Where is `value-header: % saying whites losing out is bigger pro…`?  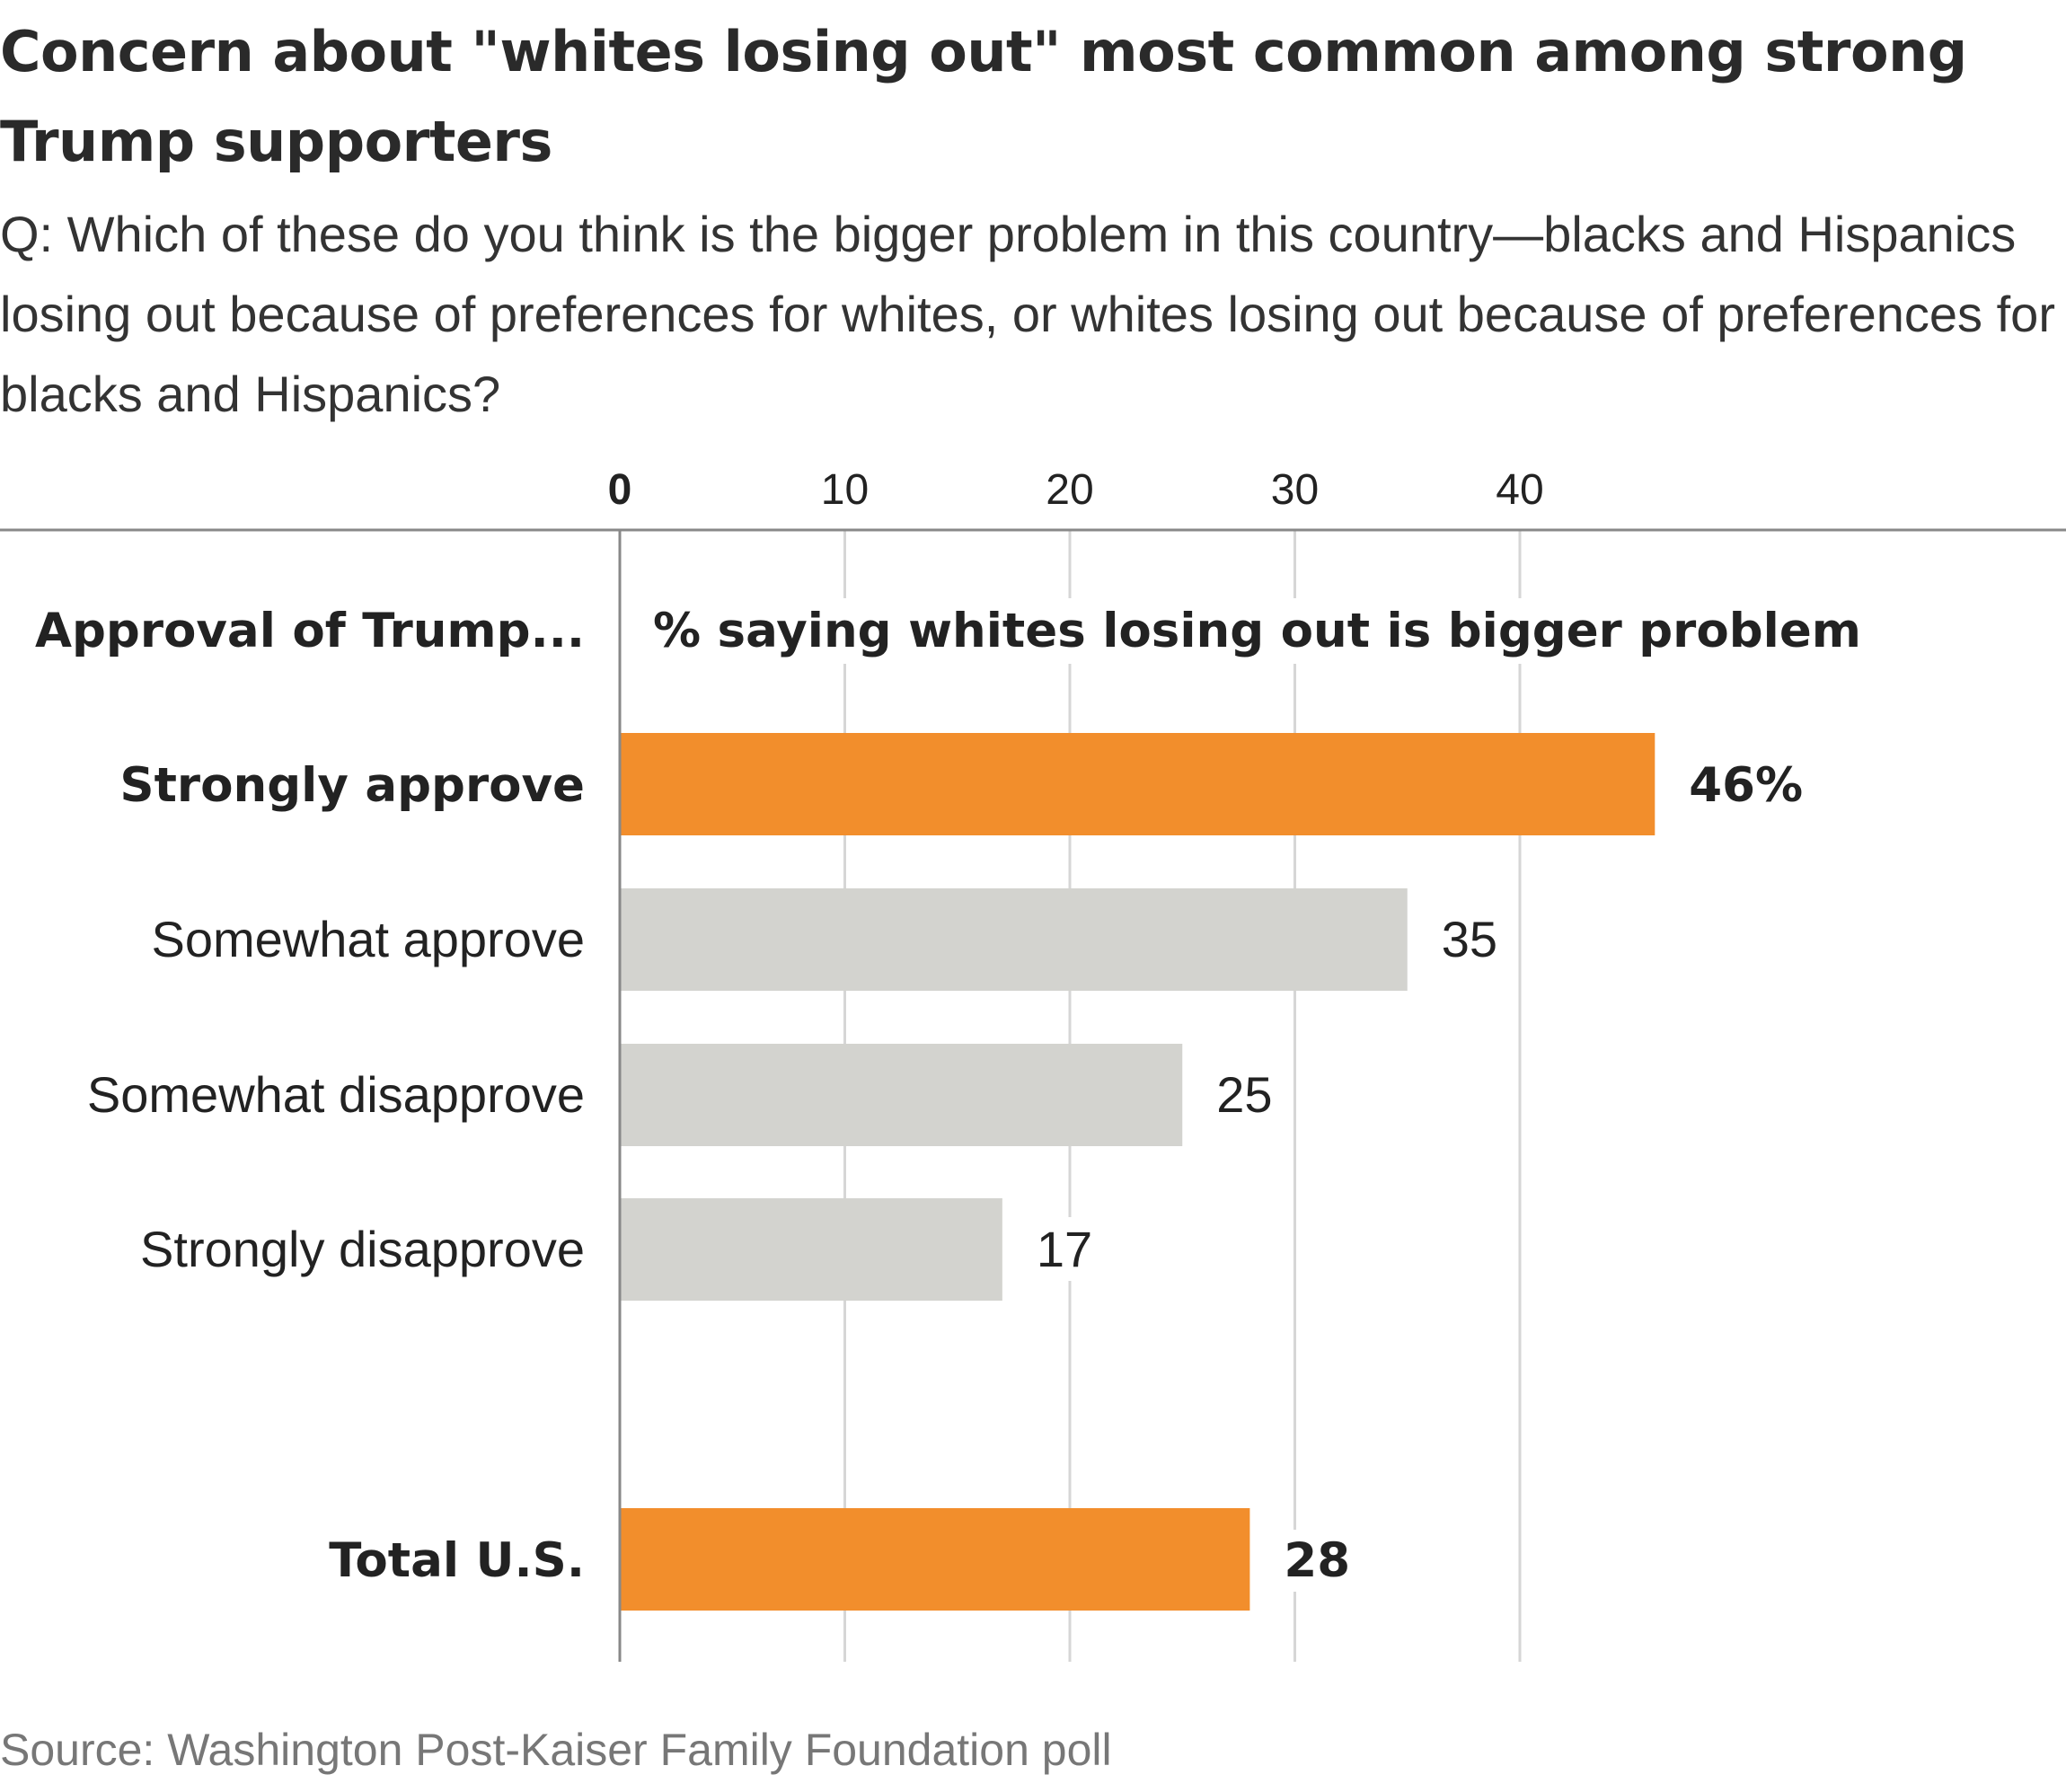 value-header: % saying whites losing out is bigger pro… is located at coordinates (1257, 631).